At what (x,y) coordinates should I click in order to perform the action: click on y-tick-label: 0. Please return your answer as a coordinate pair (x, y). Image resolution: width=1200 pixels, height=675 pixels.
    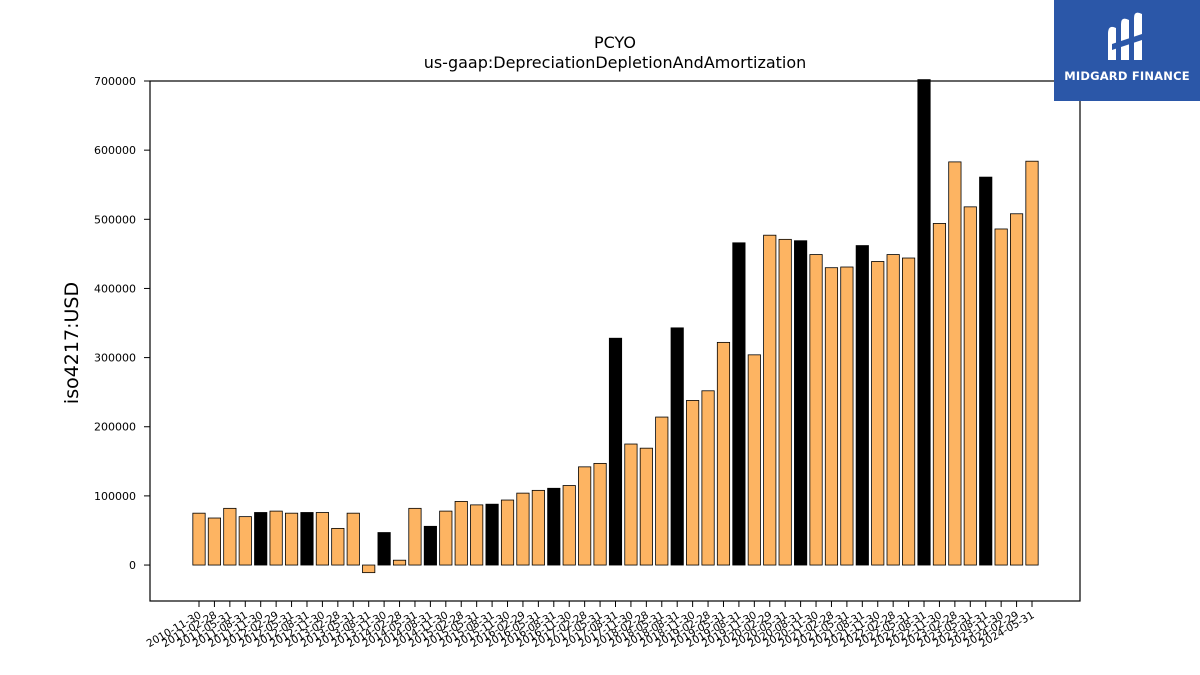
    Looking at the image, I should click on (132, 565).